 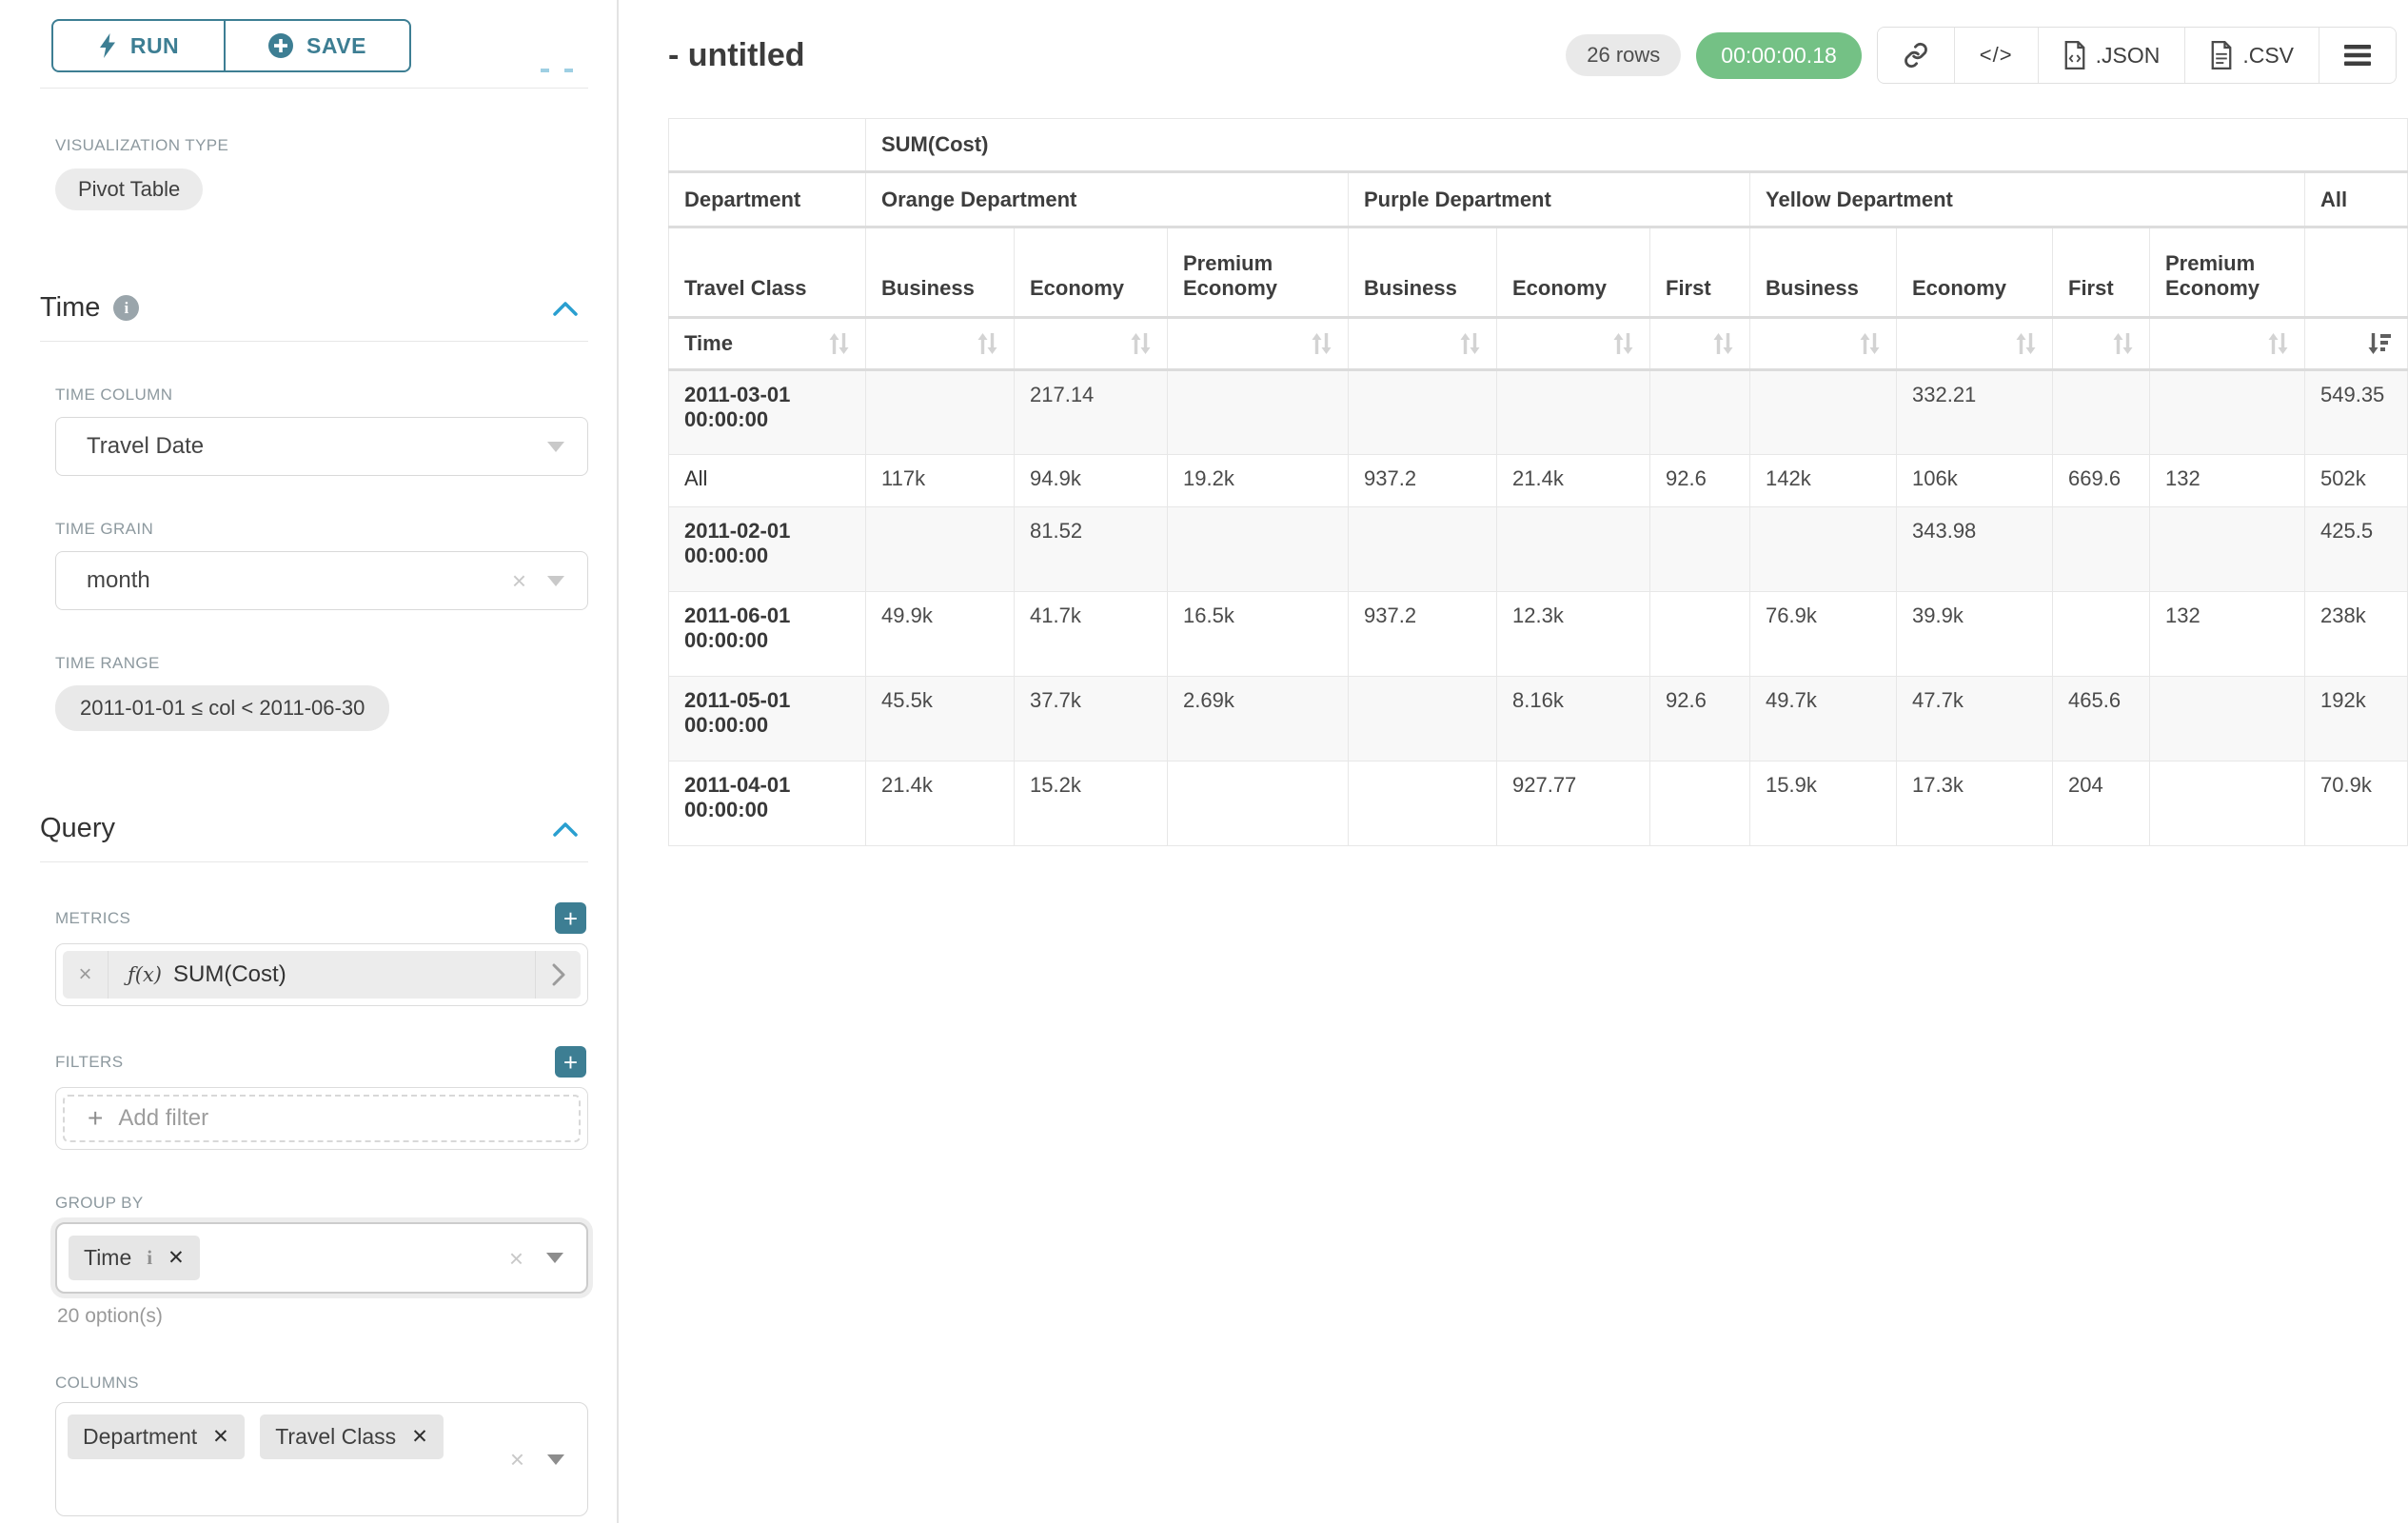 I want to click on metric-value: SUM(Cost), so click(x=229, y=974).